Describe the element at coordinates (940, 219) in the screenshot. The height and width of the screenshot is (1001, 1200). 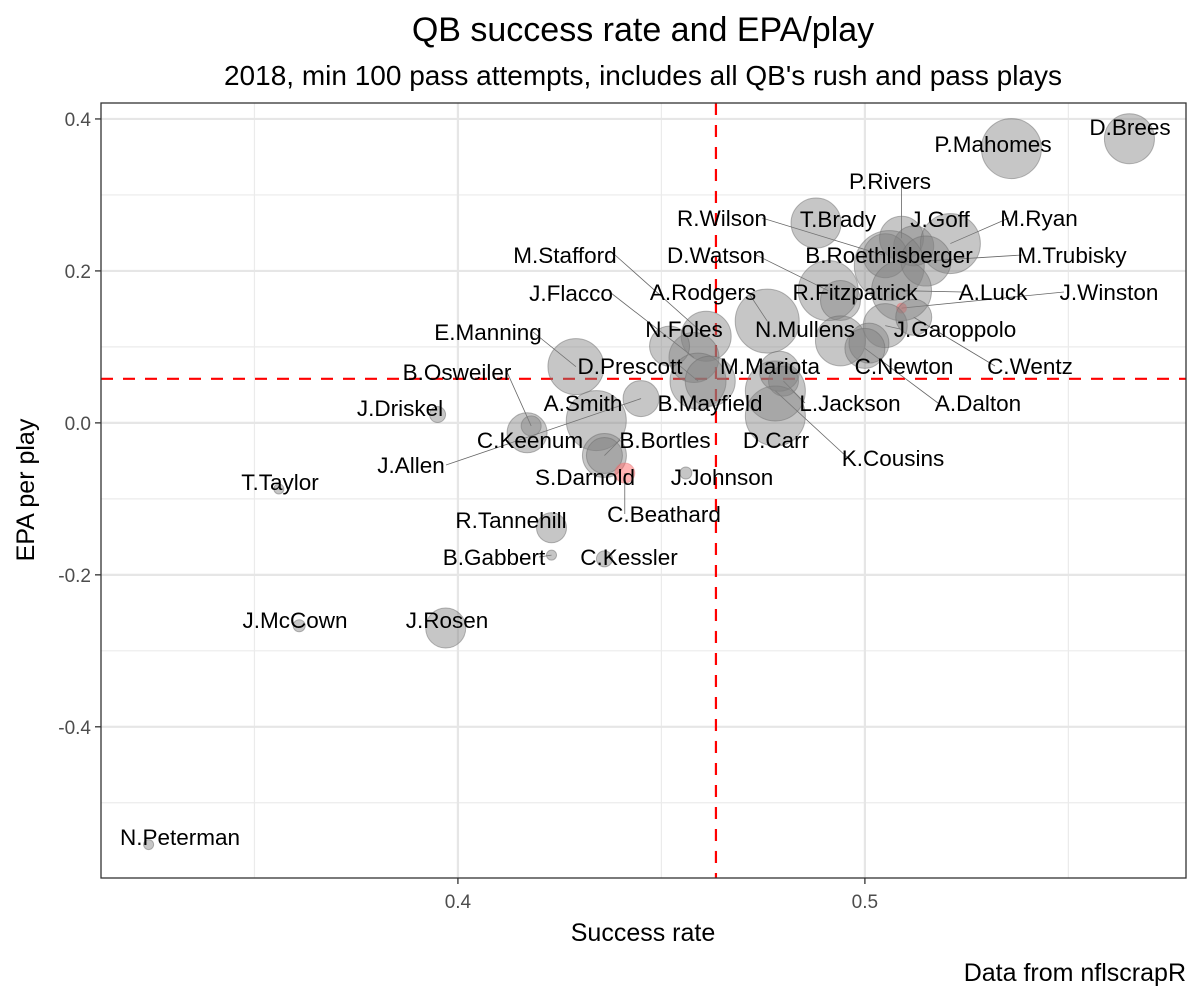
I see `point-label: J.Goff` at that location.